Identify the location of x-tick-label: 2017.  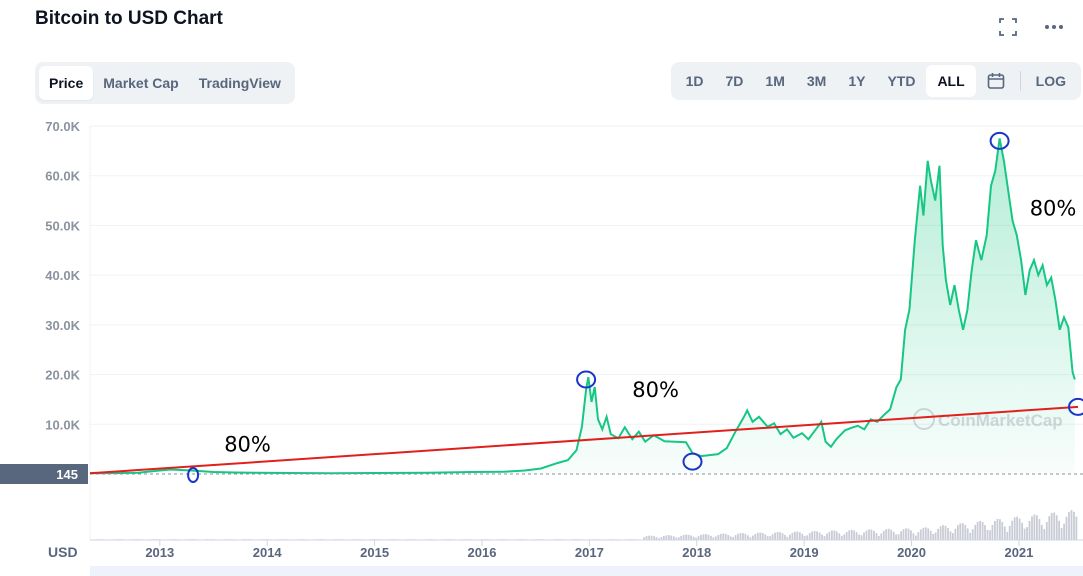
(589, 552).